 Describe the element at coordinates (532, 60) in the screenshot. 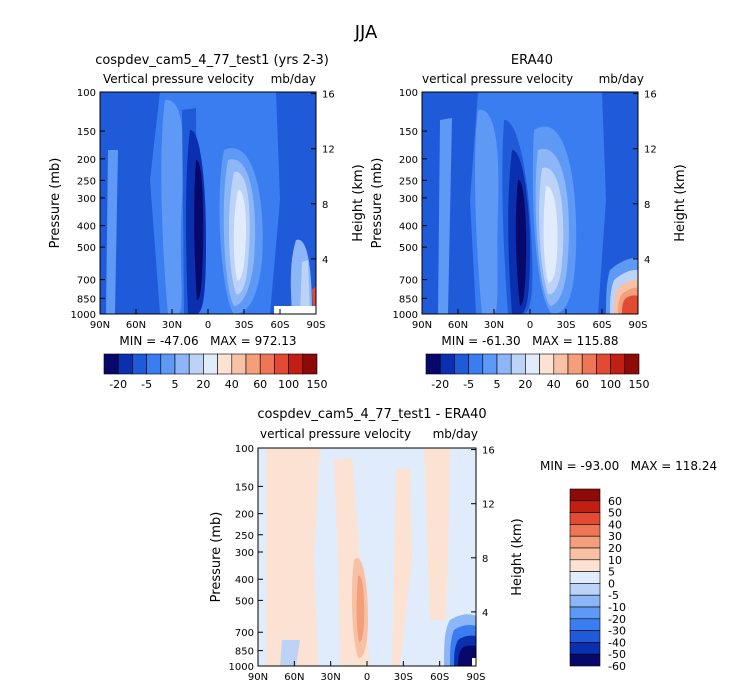

I see `panel-era40-title: ERA40` at that location.